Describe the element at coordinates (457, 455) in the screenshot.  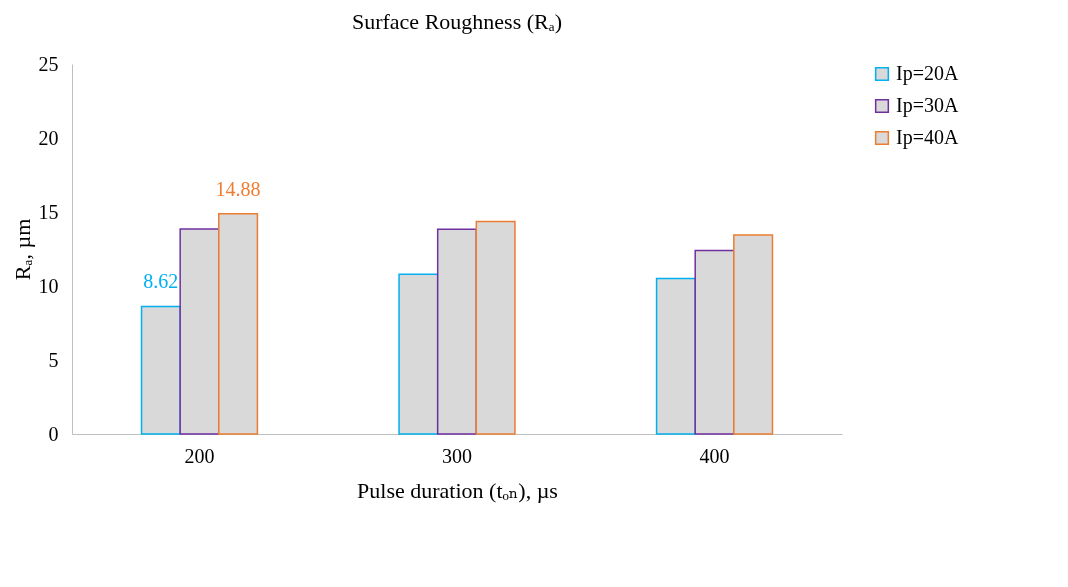
I see `x-tick-label: 300` at that location.